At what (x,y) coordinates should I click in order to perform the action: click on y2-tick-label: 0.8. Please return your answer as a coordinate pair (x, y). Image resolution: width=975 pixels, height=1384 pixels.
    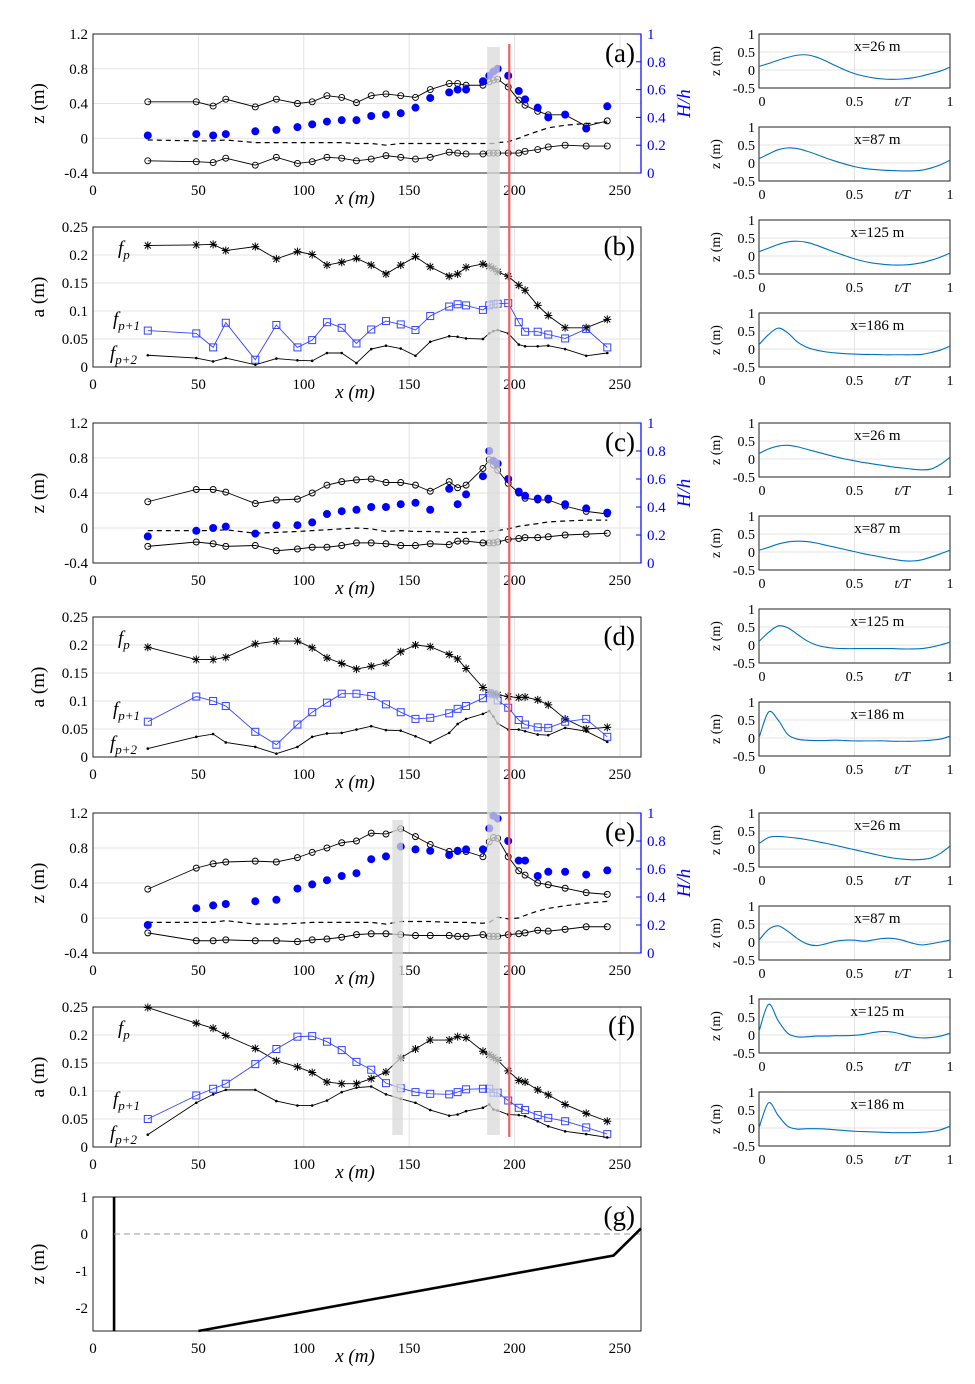
    Looking at the image, I should click on (656, 63).